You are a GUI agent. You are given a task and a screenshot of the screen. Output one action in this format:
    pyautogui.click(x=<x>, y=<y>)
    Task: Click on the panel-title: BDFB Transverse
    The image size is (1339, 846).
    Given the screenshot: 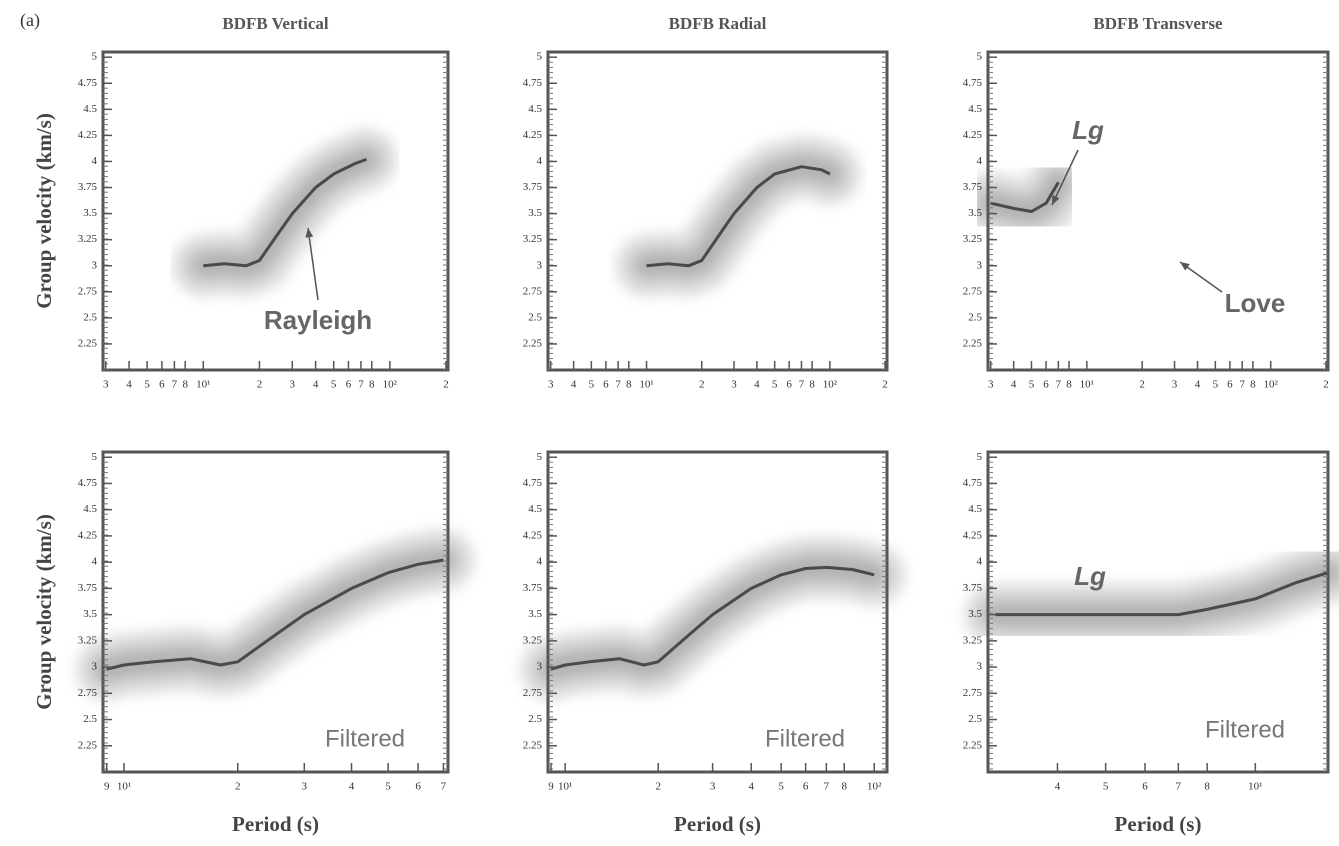 What is the action you would take?
    pyautogui.click(x=1158, y=23)
    